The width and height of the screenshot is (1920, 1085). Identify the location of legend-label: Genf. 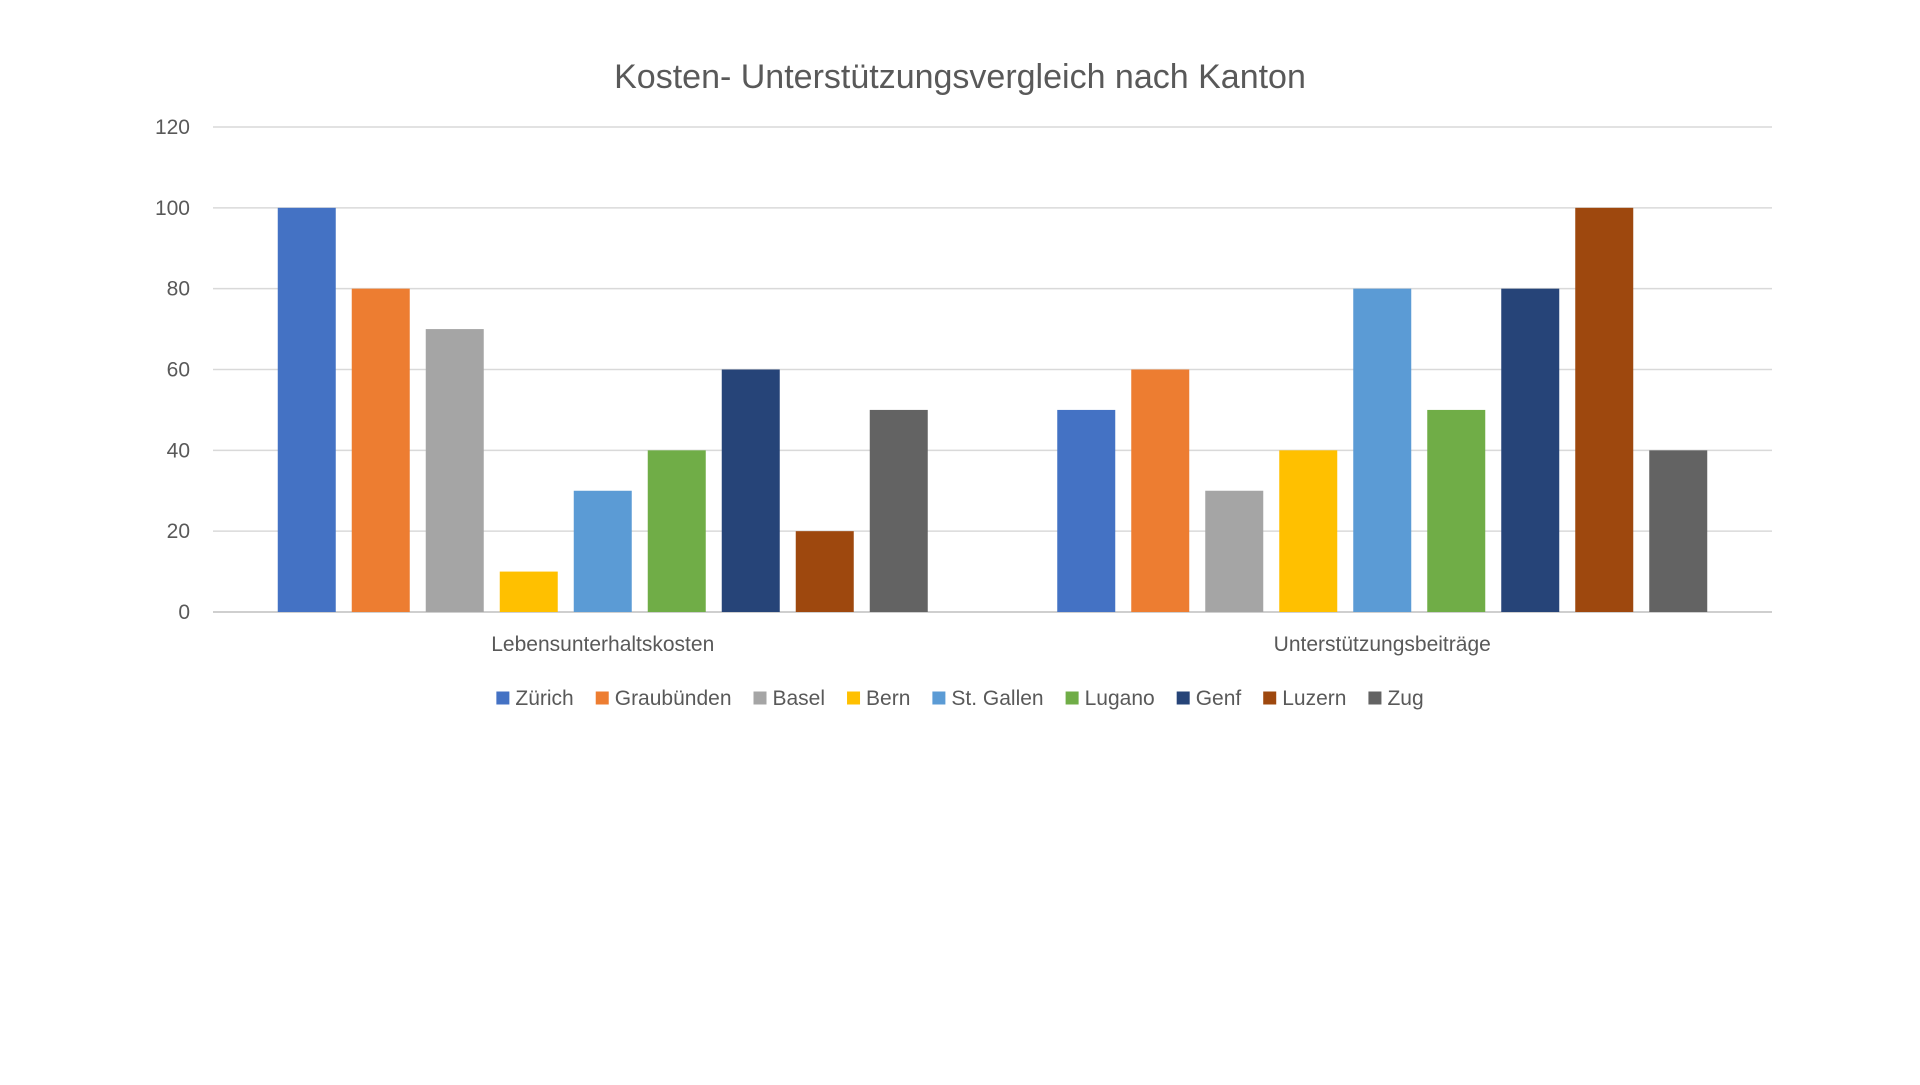
(1219, 698).